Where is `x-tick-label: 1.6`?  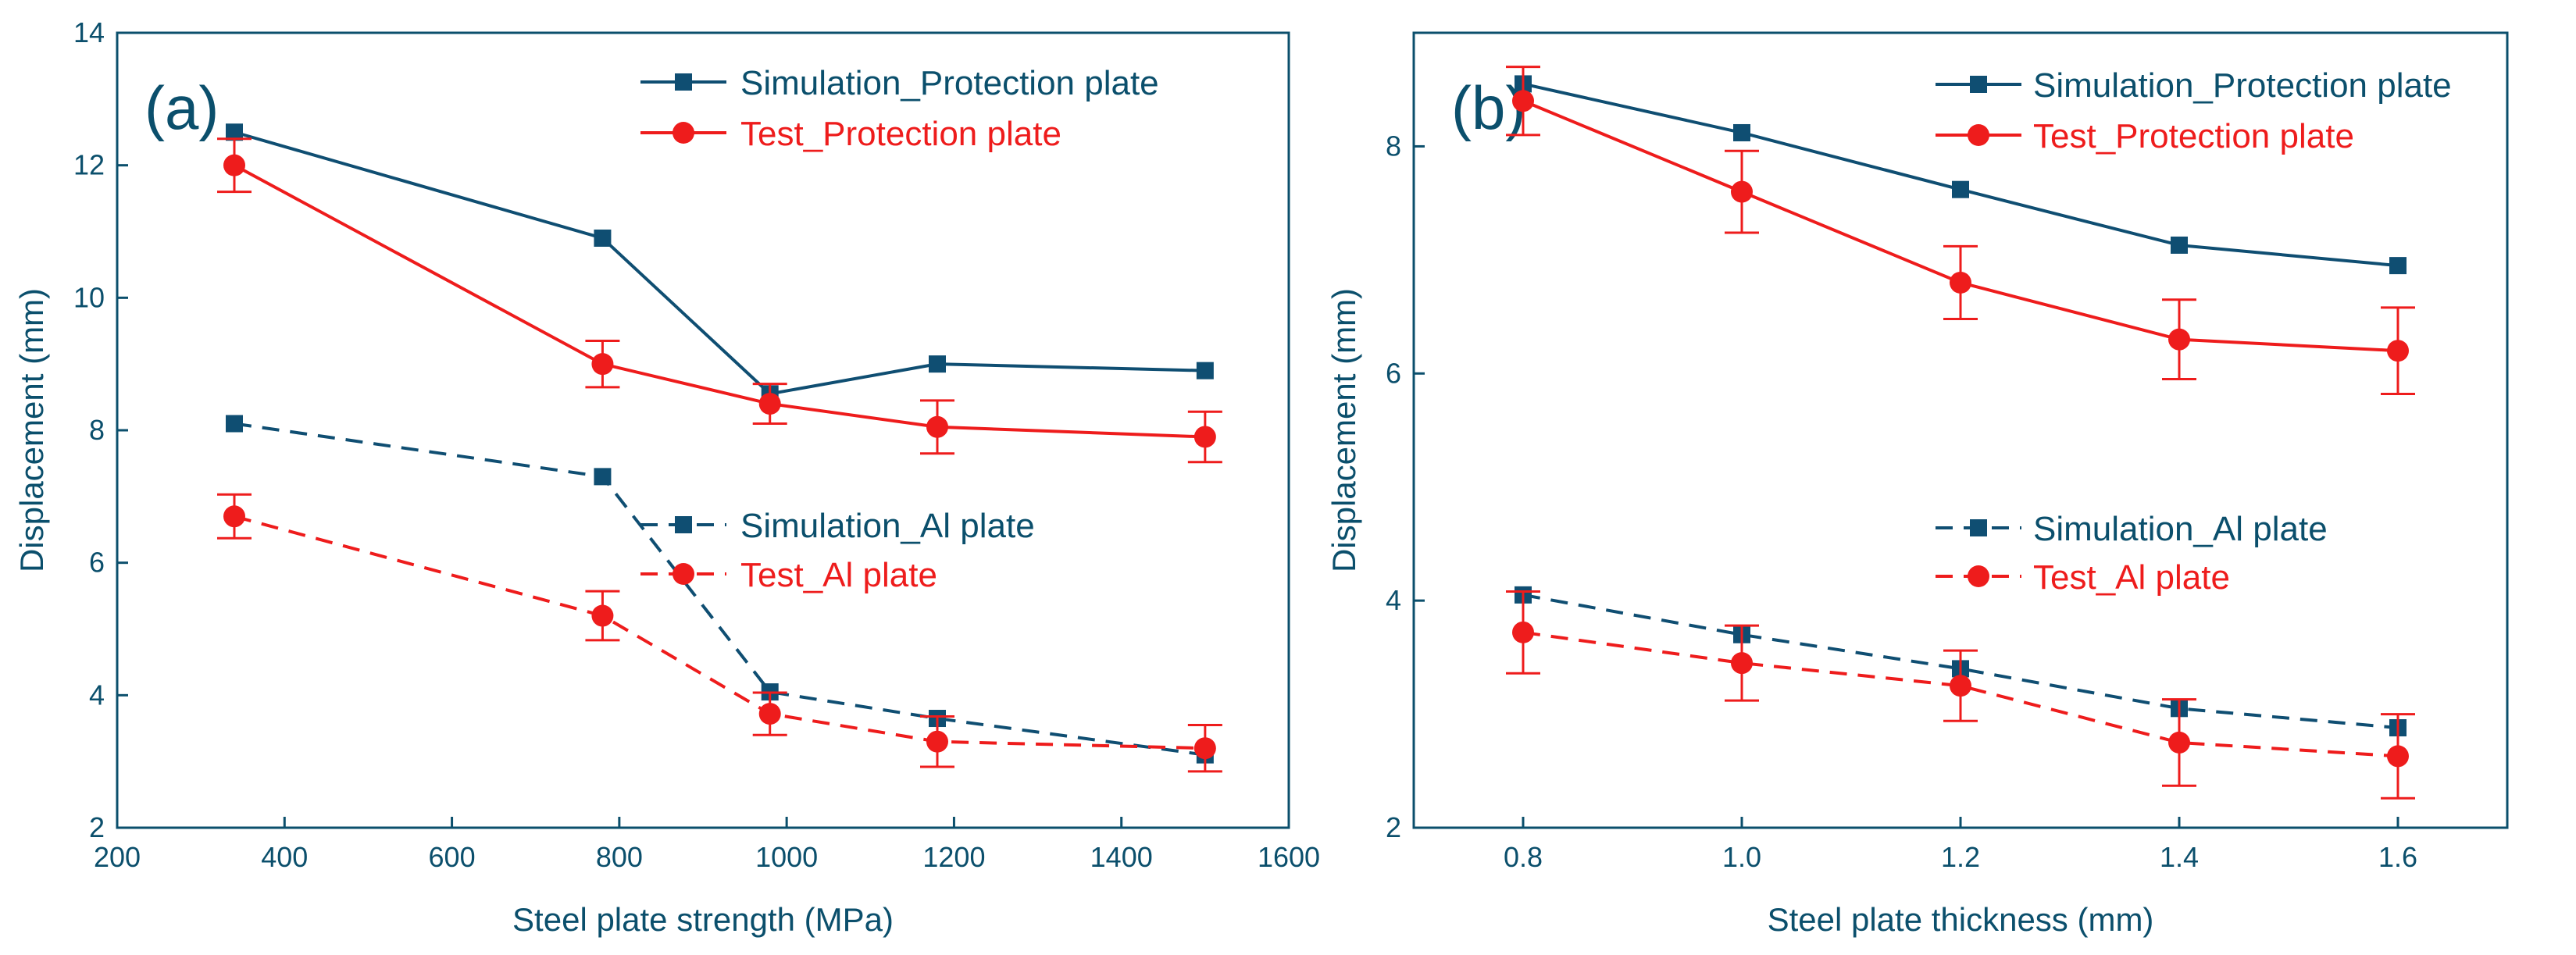
x-tick-label: 1.6 is located at coordinates (2397, 857).